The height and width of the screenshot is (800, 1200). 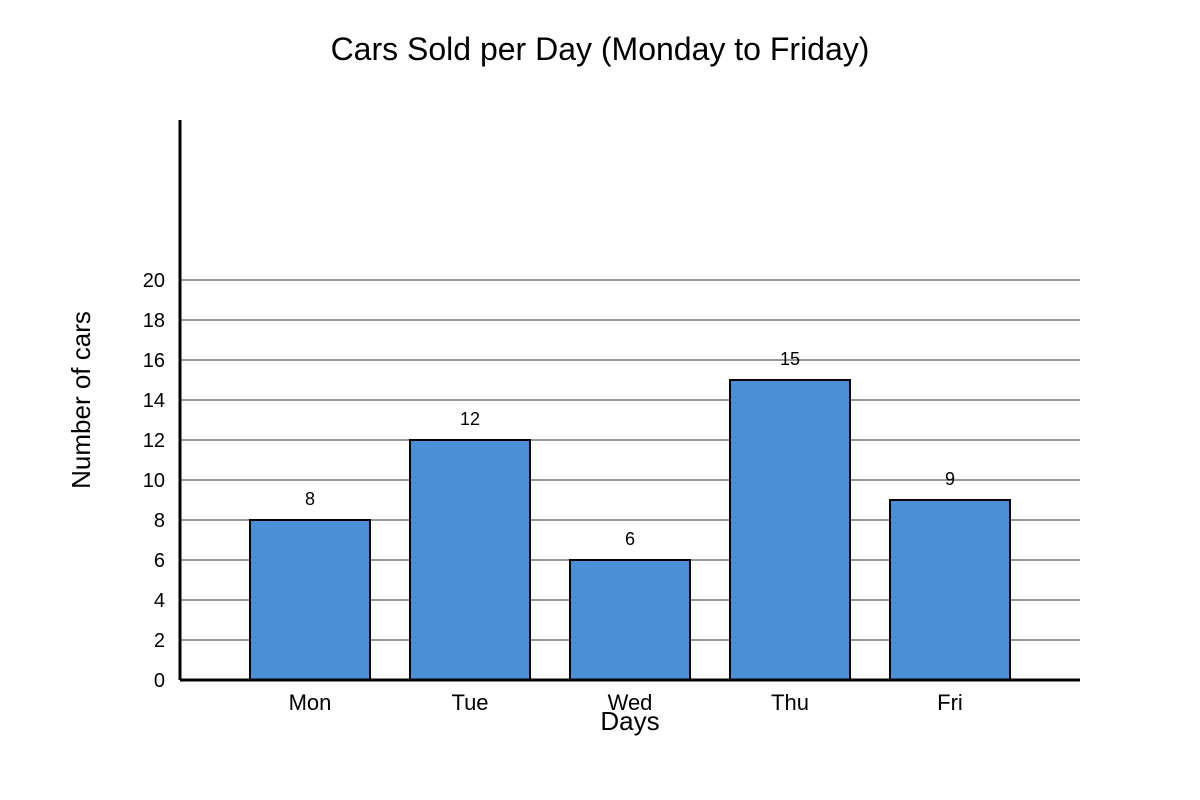 What do you see at coordinates (159, 521) in the screenshot?
I see `y-tick-label: 8` at bounding box center [159, 521].